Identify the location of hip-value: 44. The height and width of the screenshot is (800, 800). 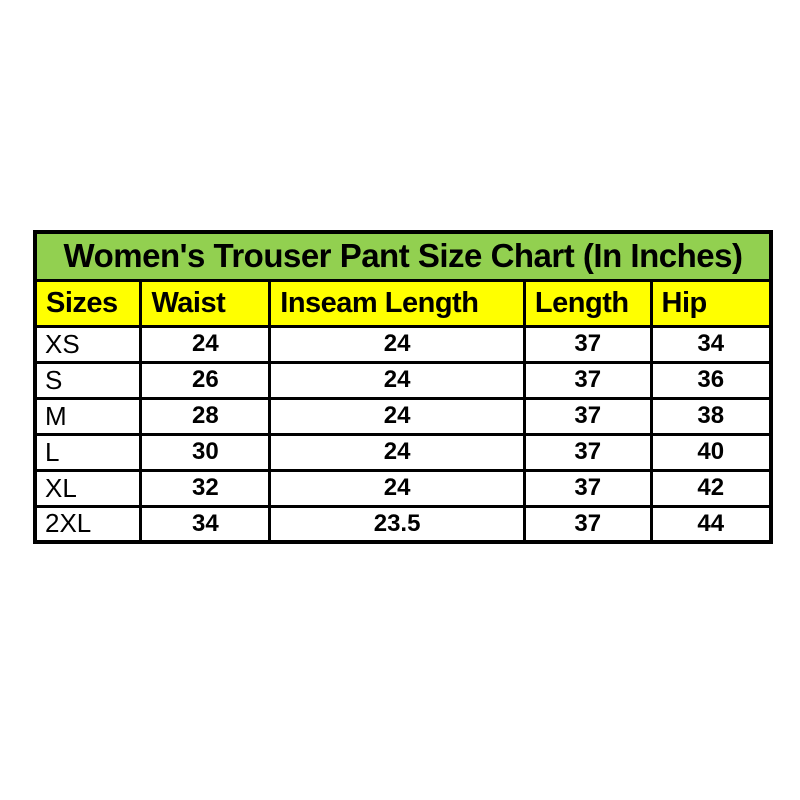
(711, 524).